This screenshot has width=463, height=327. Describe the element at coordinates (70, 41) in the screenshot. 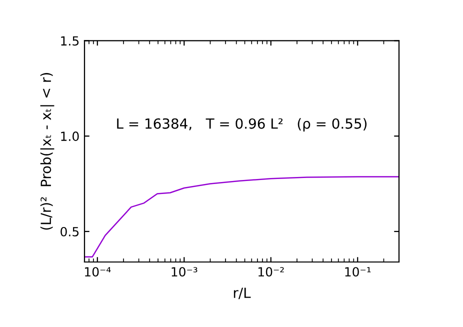

I see `y-tick-label: 1.5` at that location.